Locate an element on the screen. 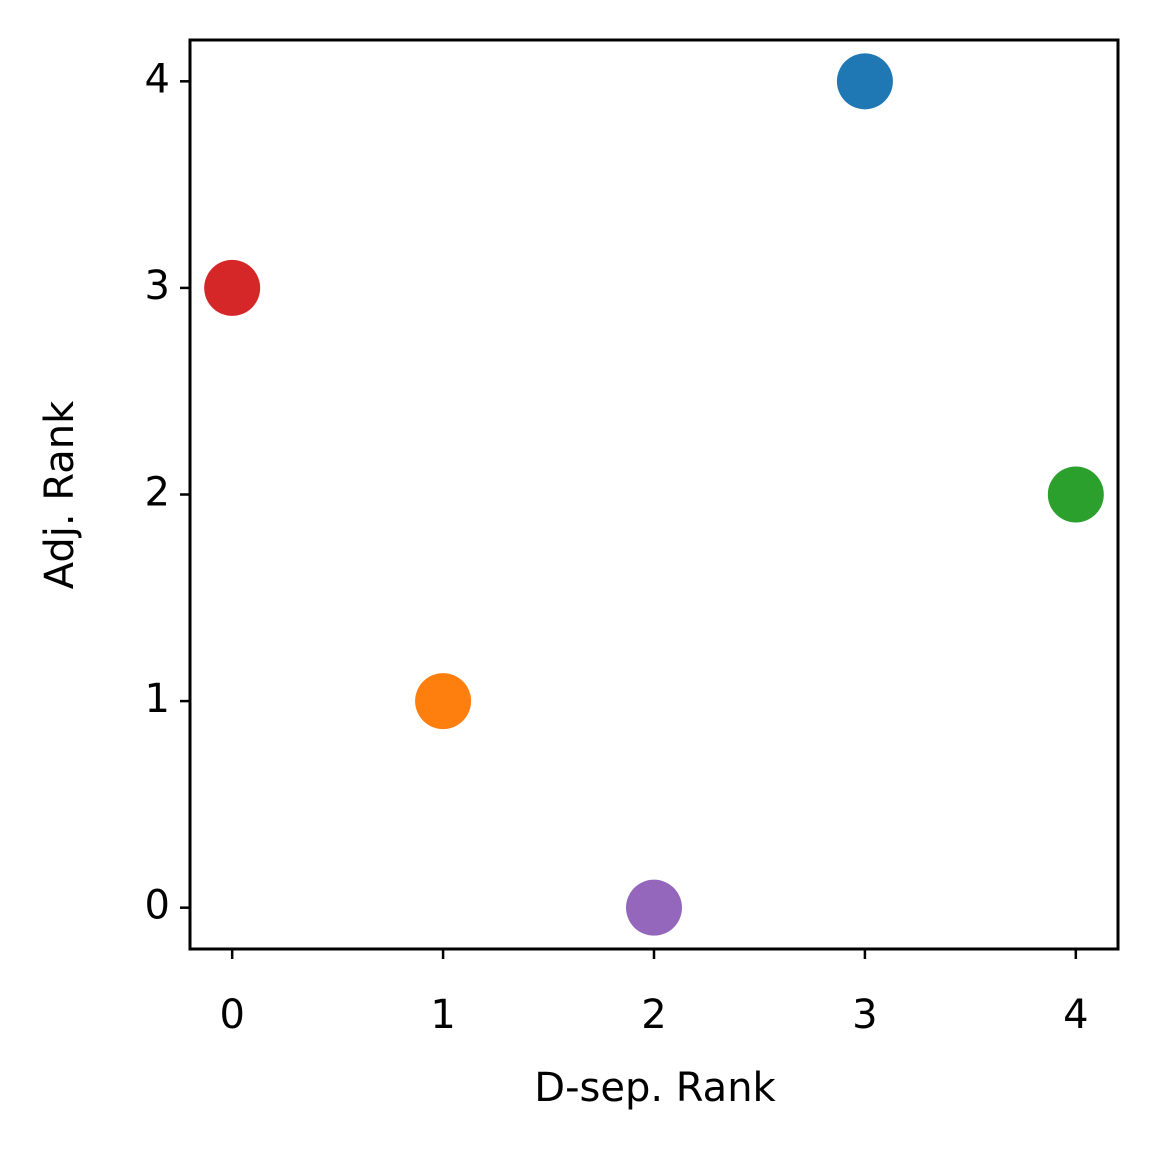 The width and height of the screenshot is (1160, 1160). y-tick-label: 2 is located at coordinates (157, 493).